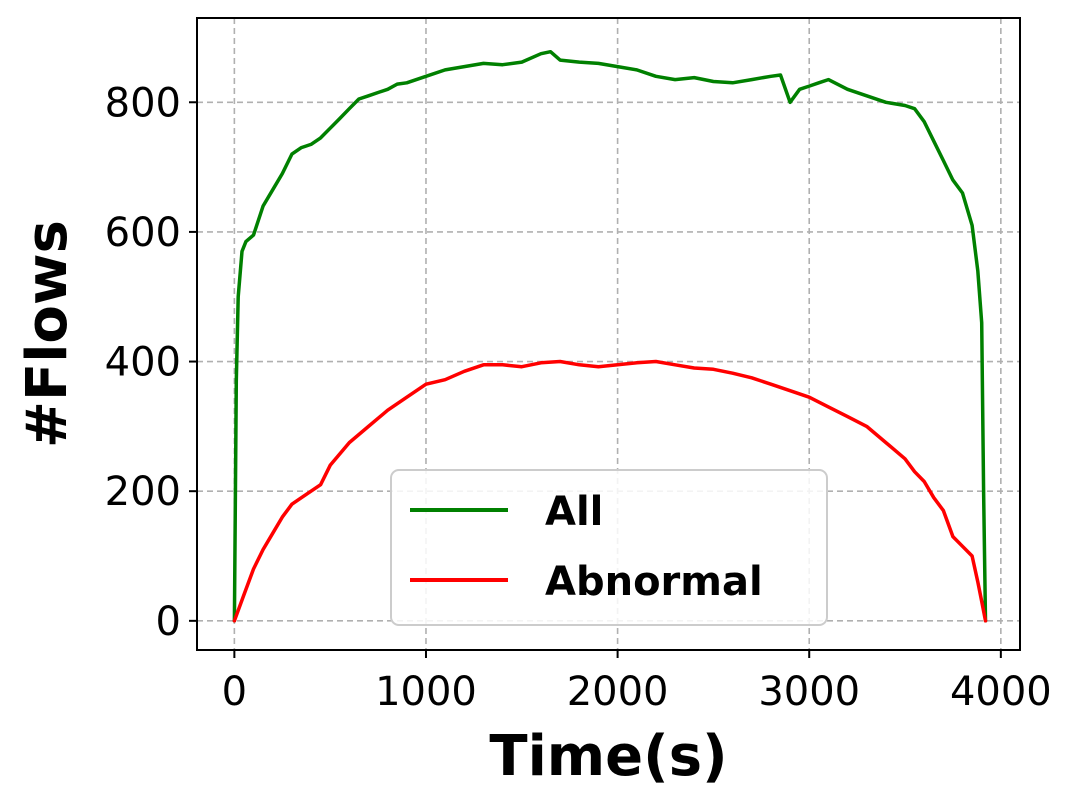 The width and height of the screenshot is (1079, 803). I want to click on legend-label-abnormal: Abnormal, so click(654, 582).